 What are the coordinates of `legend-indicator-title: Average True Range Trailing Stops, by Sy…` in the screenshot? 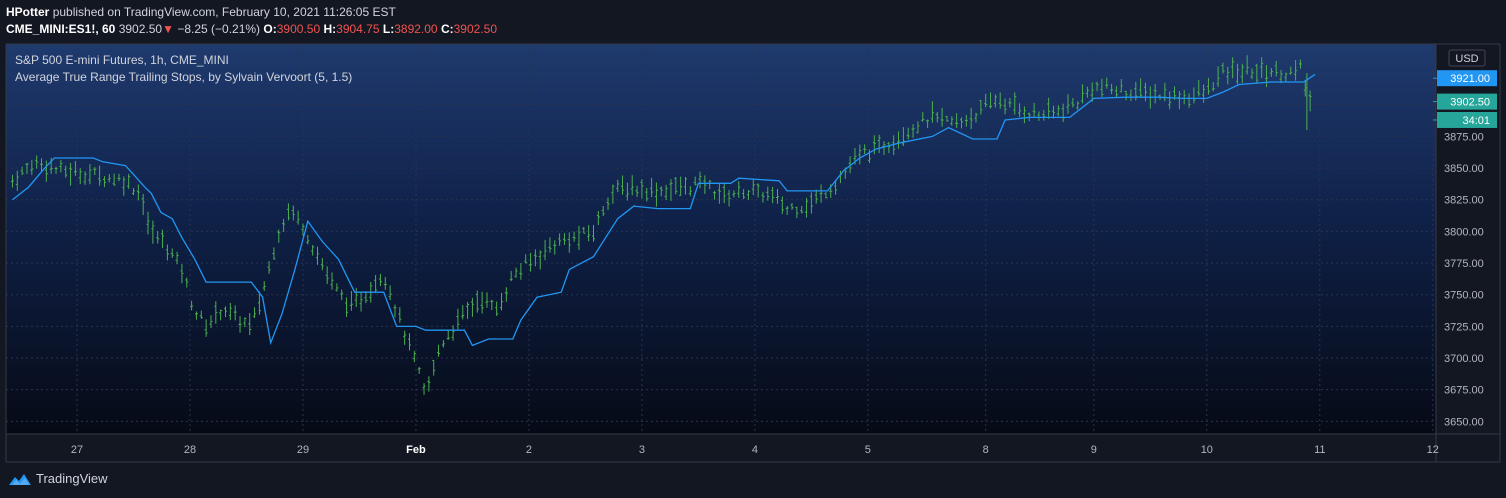 It's located at (183, 77).